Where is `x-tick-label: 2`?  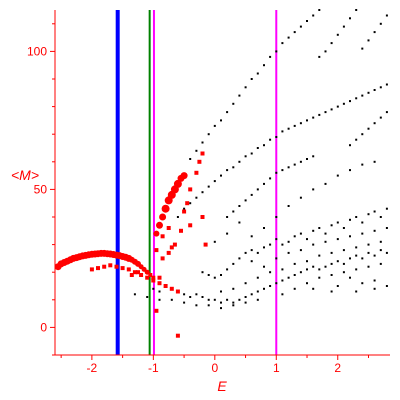
x-tick-label: 2 is located at coordinates (337, 368).